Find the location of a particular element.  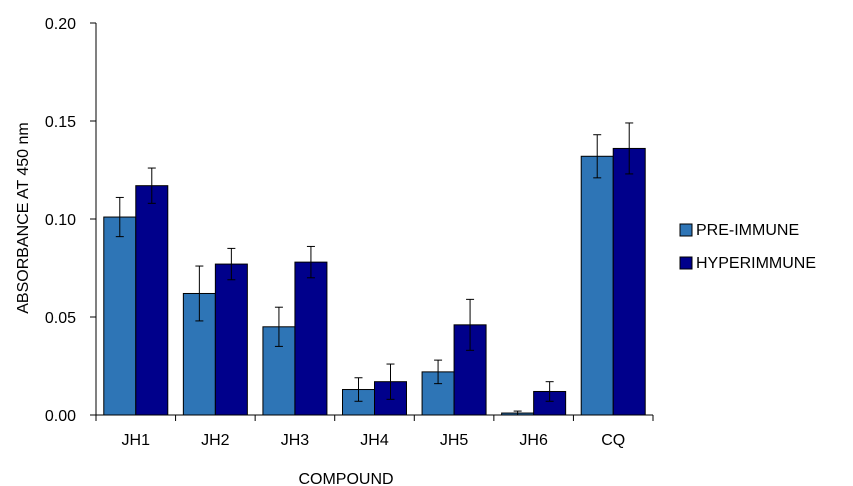

y-tick-label: 0.05 is located at coordinates (60, 318).